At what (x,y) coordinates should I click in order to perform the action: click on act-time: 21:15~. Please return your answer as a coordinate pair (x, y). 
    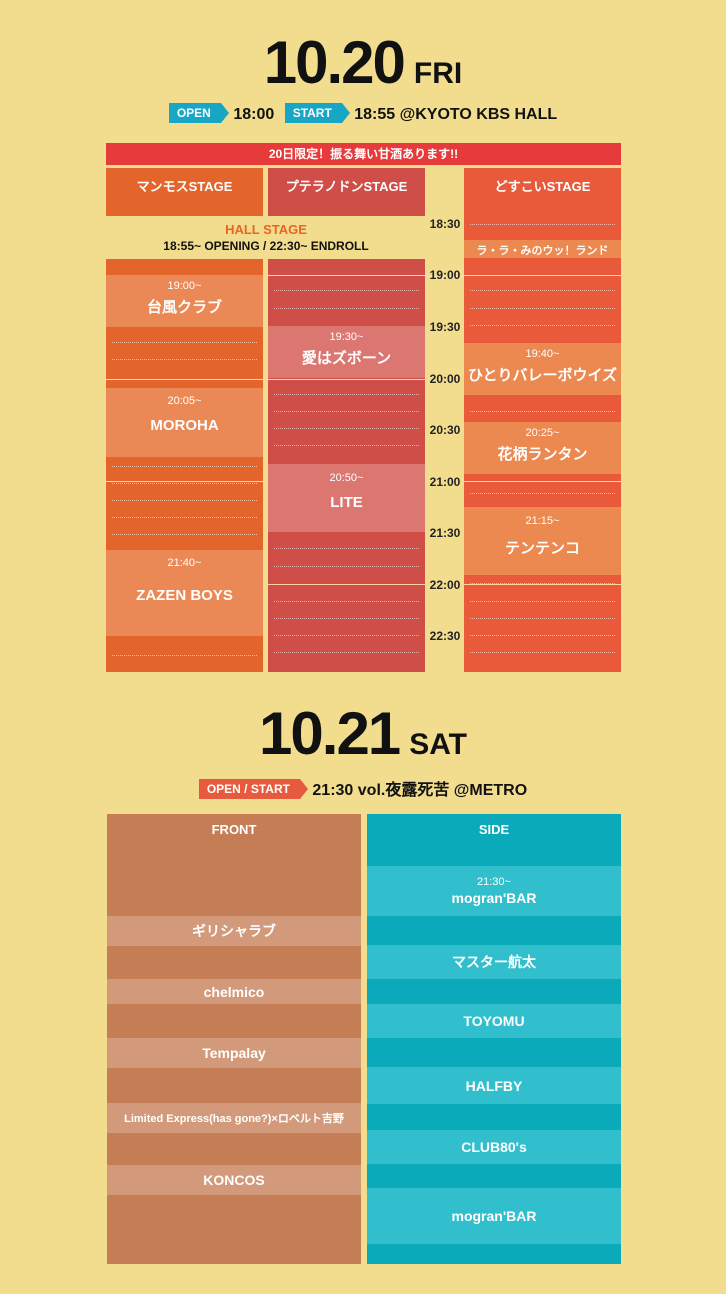
    Looking at the image, I should click on (542, 521).